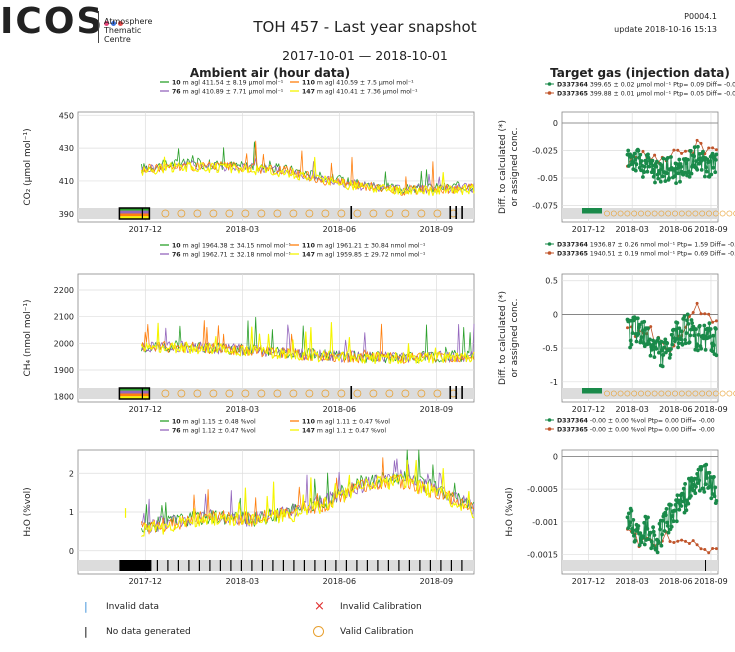 The image size is (735, 652). Describe the element at coordinates (308, 498) in the screenshot. I see `amb-h2o-series-147m` at that location.